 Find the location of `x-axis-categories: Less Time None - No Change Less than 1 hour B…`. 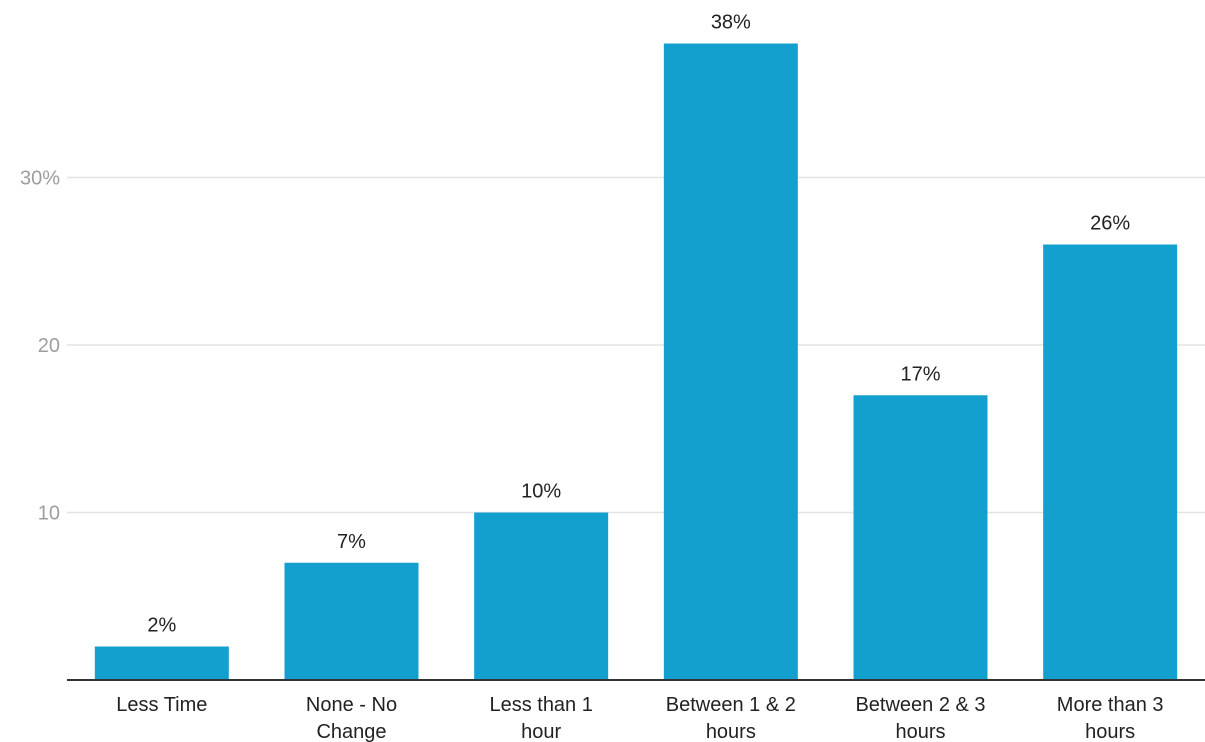

x-axis-categories: Less Time None - No Change Less than 1 hour B… is located at coordinates (639, 718).